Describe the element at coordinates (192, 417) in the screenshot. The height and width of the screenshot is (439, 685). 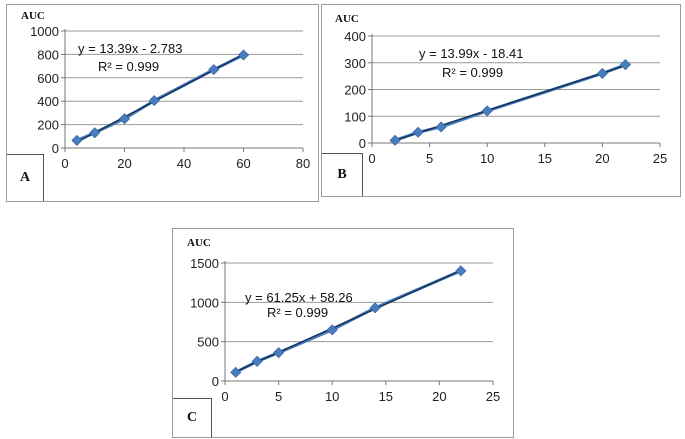
I see `panel-label-c: C` at that location.